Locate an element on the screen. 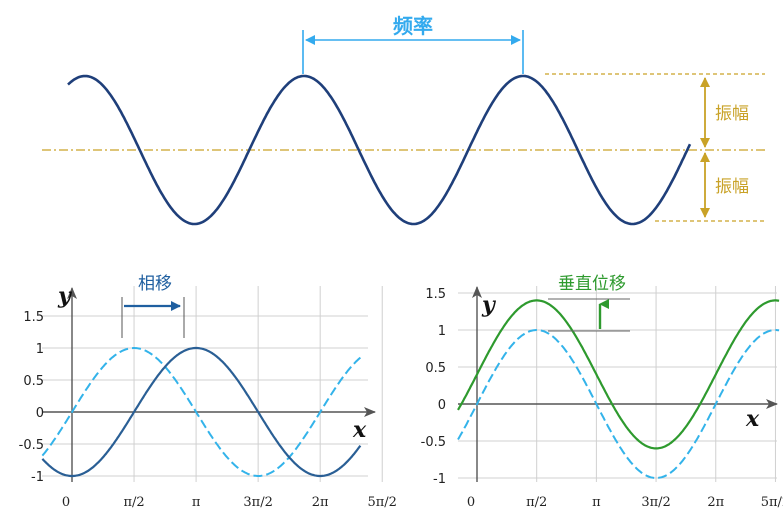  left-original-wave is located at coordinates (201, 412).